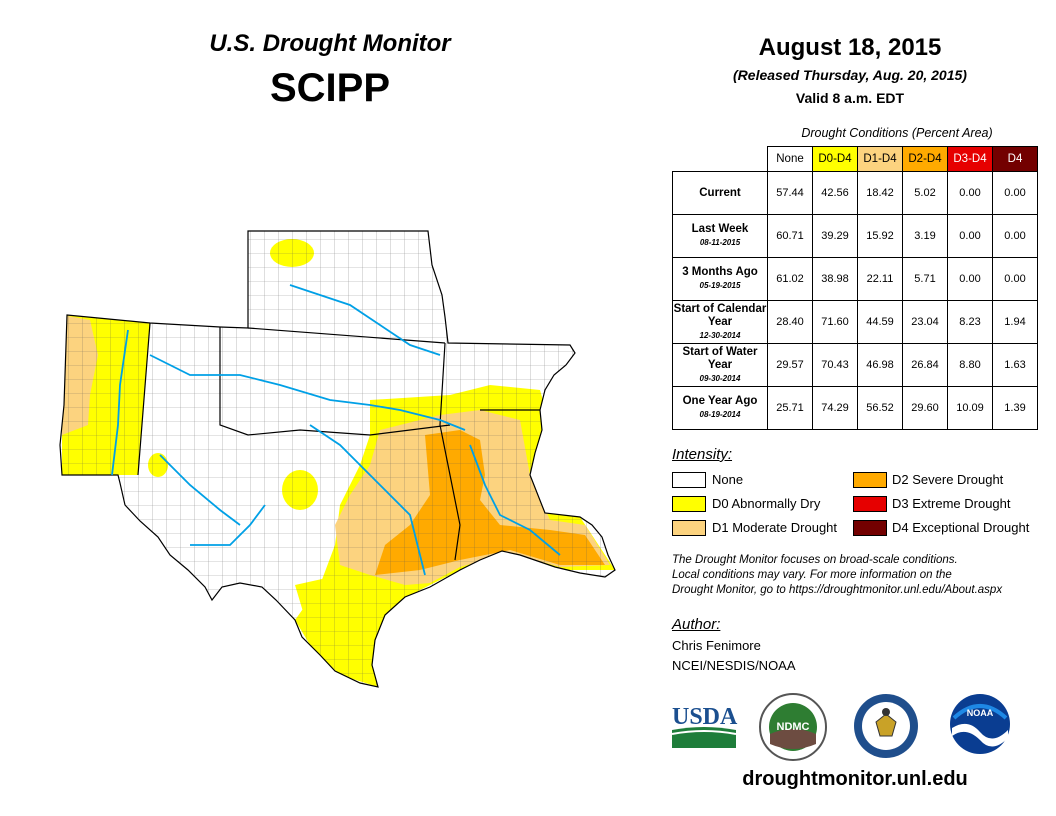 This screenshot has width=1056, height=816. Describe the element at coordinates (925, 159) in the screenshot. I see `col-header-d2-d4: D2-D4` at that location.